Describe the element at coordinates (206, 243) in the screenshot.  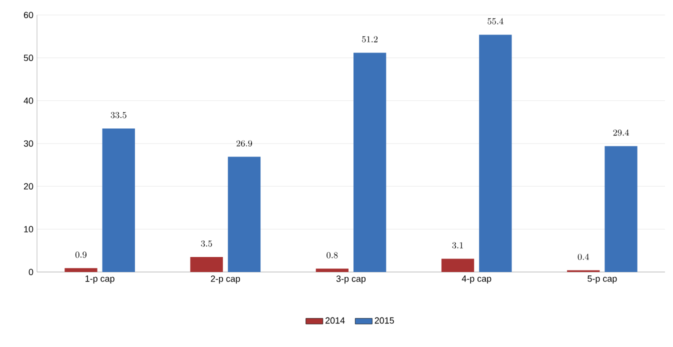
I see `data-label: 3.5` at that location.